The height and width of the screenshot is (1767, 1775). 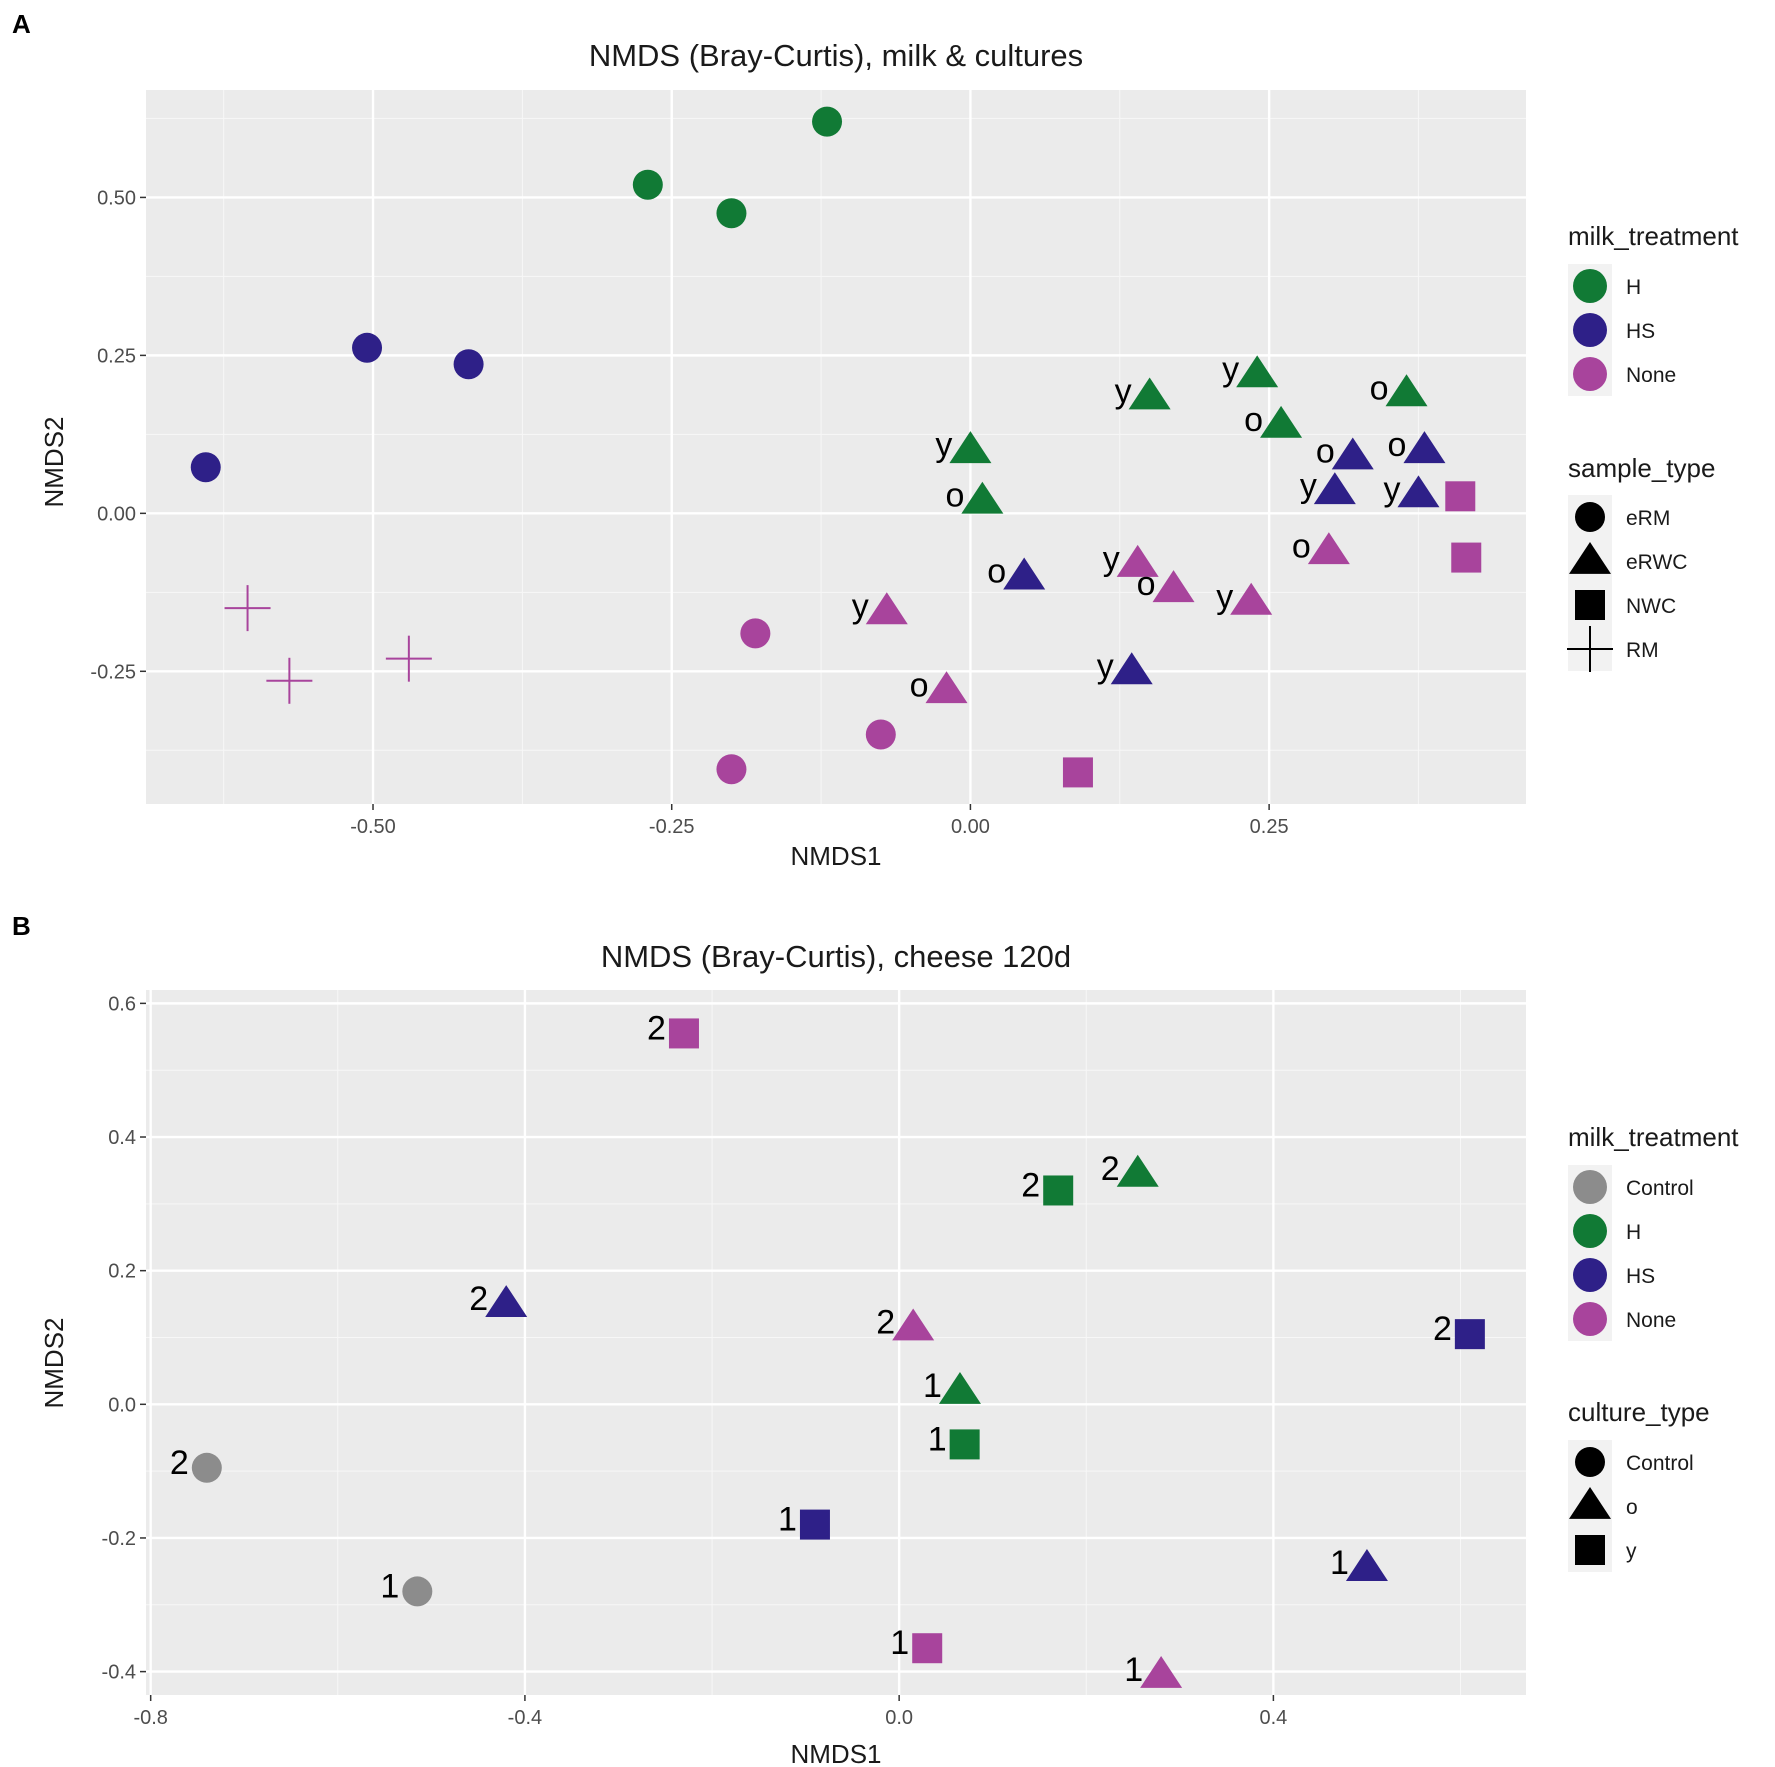 I want to click on y-tick-label: 0.00, so click(x=116, y=514).